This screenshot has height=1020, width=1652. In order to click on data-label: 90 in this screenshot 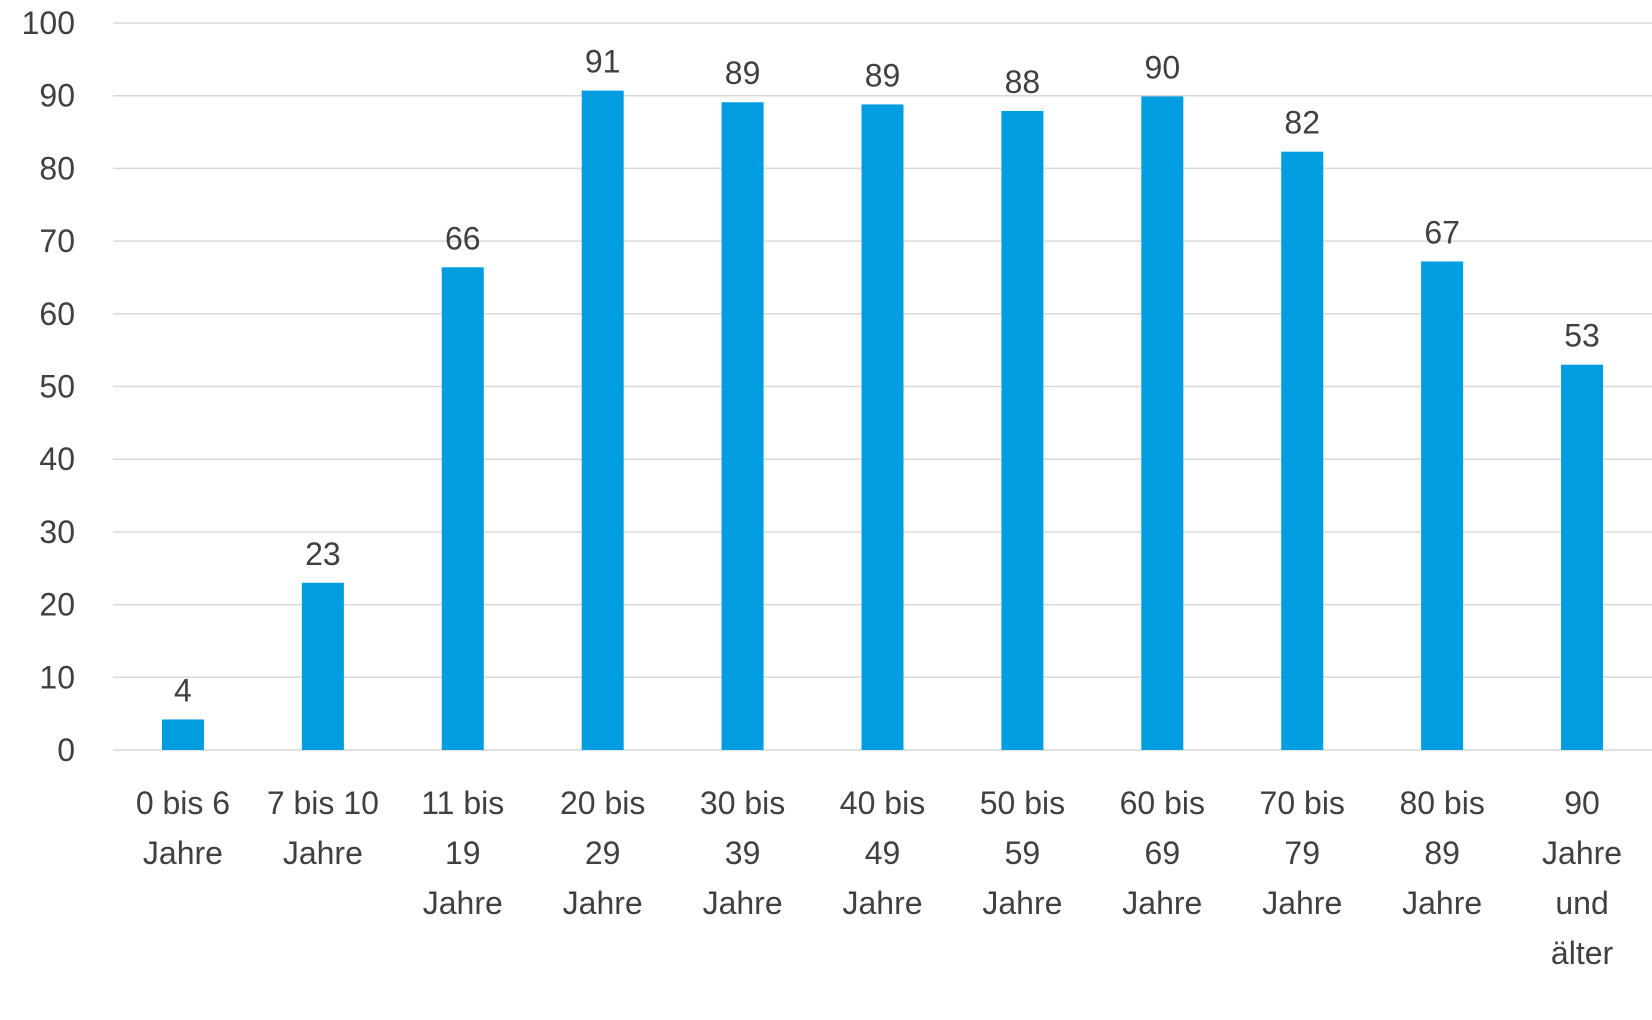, I will do `click(1163, 67)`.